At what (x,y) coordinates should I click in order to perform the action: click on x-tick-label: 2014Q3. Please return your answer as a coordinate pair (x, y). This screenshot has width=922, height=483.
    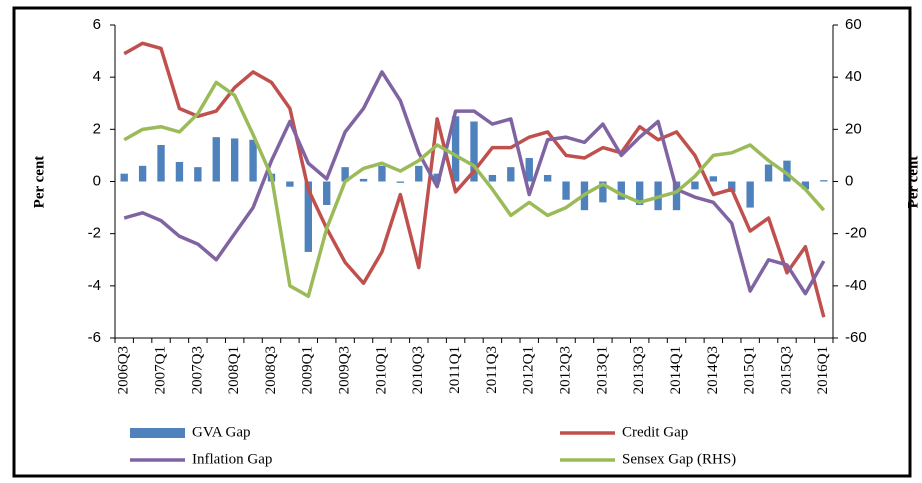
    Looking at the image, I should click on (713, 370).